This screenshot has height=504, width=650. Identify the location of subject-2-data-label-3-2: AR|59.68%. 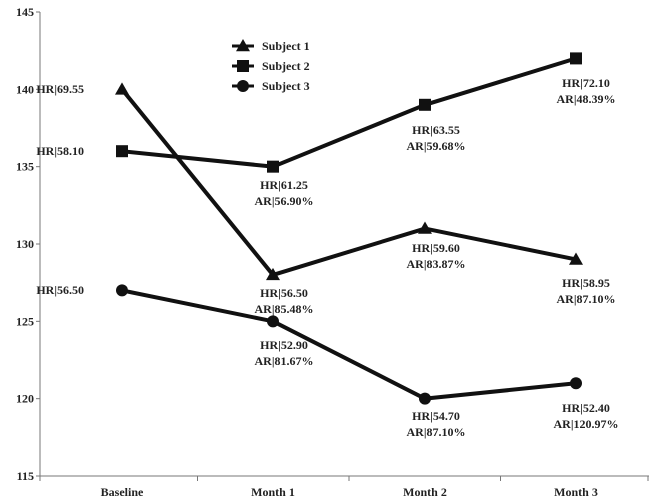
(436, 146).